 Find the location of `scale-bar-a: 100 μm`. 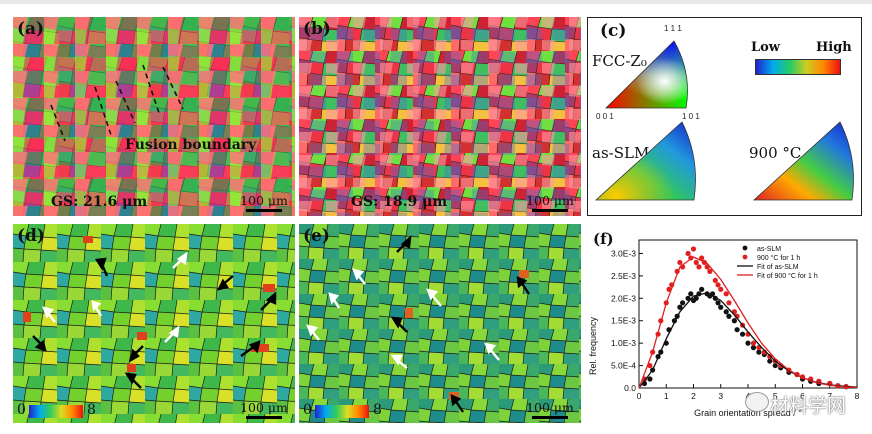

scale-bar-a: 100 μm is located at coordinates (264, 202).